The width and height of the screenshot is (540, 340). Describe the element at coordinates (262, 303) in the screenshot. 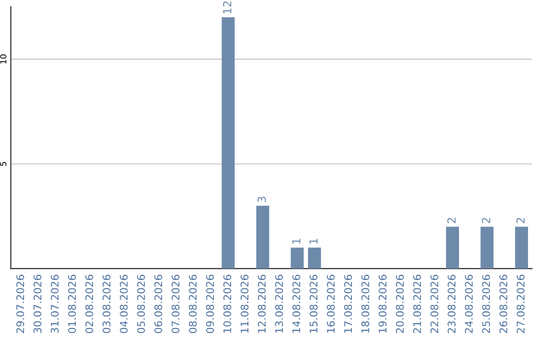

I see `x-tick-label: 12.08.2026` at that location.